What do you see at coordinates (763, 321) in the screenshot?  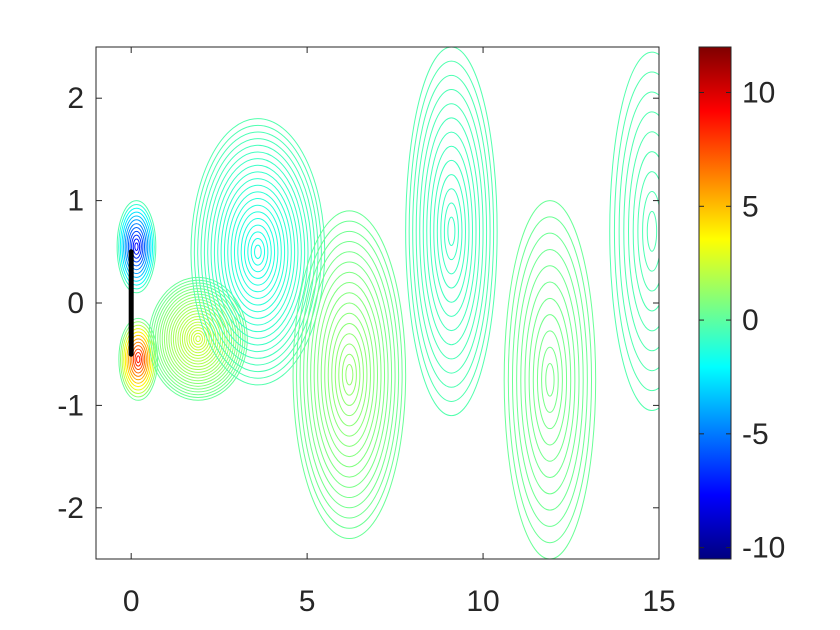 I see `colorbar-tick-labels: -10 -5 0 5 10` at bounding box center [763, 321].